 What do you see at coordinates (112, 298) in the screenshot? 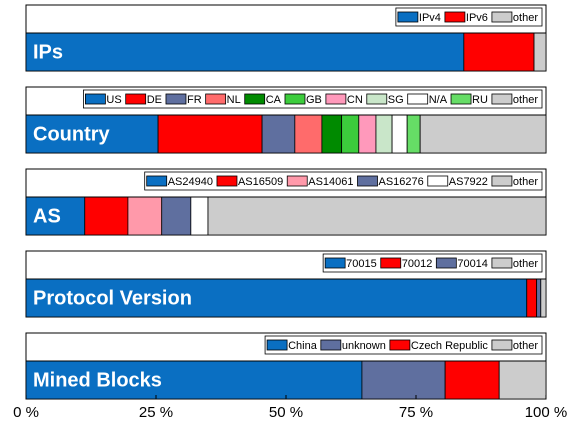
I see `panel-title: Protocol Version` at bounding box center [112, 298].